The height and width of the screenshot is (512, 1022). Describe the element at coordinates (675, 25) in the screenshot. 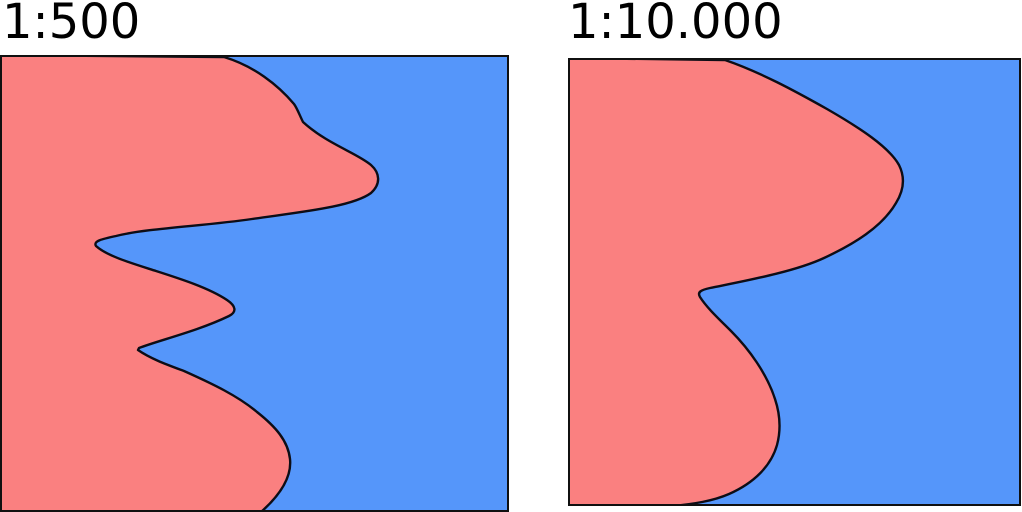

I see `scale-label-right: 1:10.000` at that location.